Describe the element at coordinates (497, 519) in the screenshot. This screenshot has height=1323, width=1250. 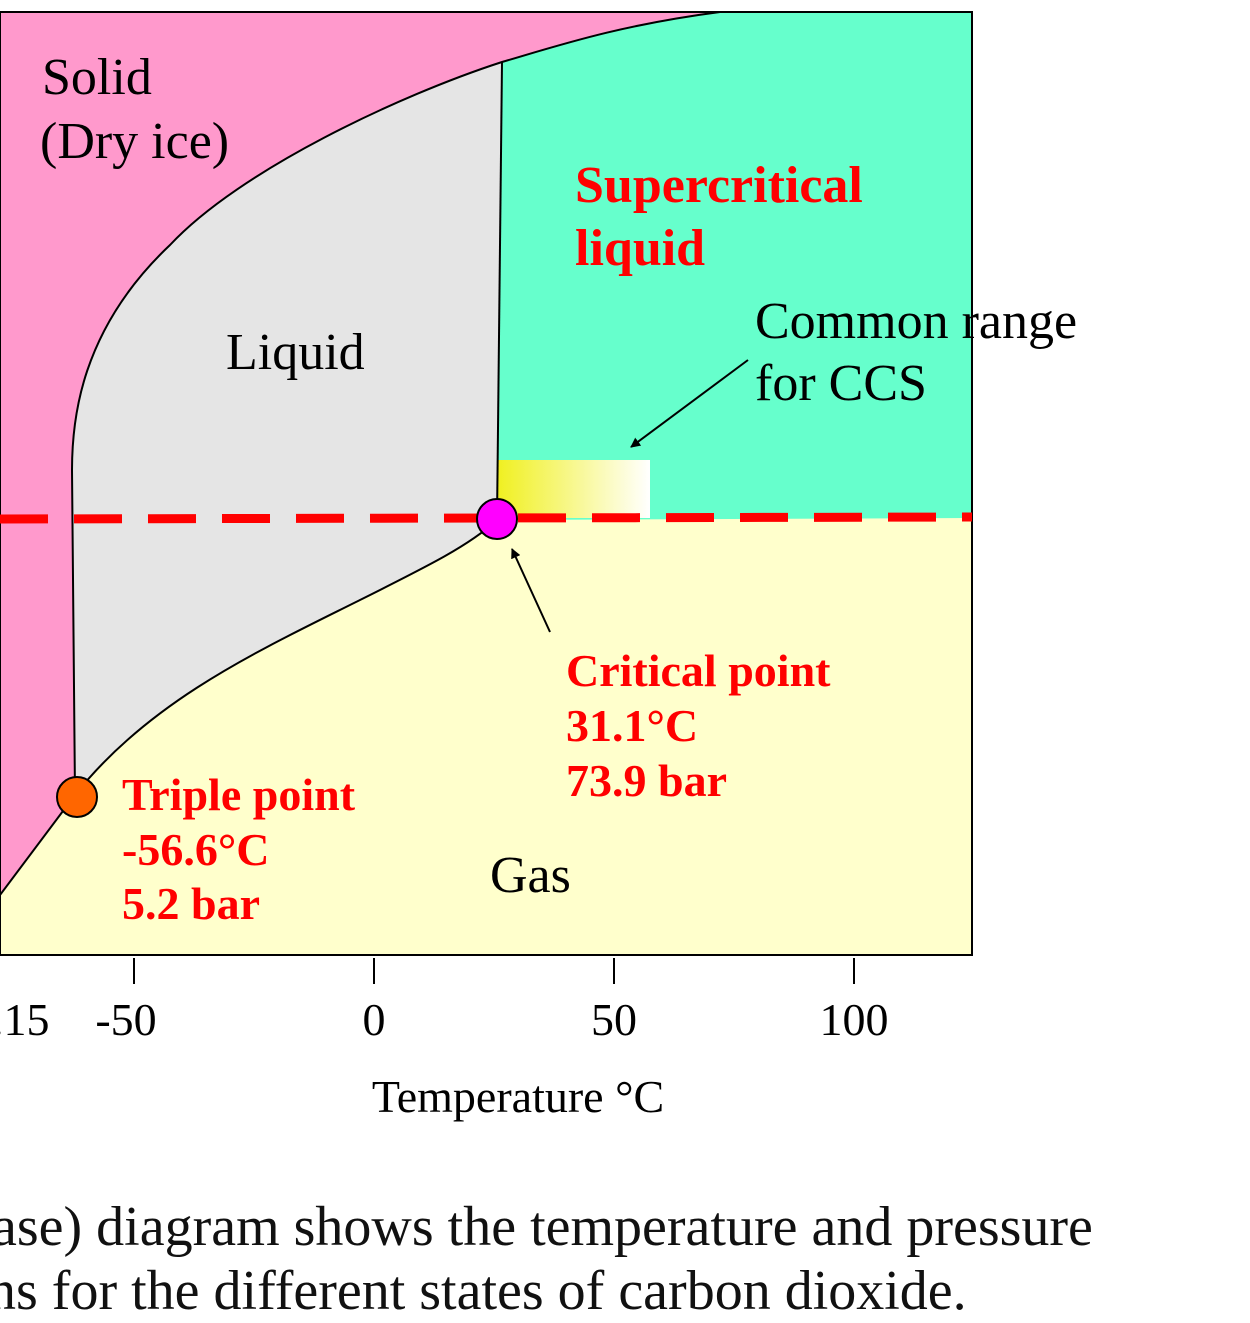
I see `critical-point-marker` at that location.